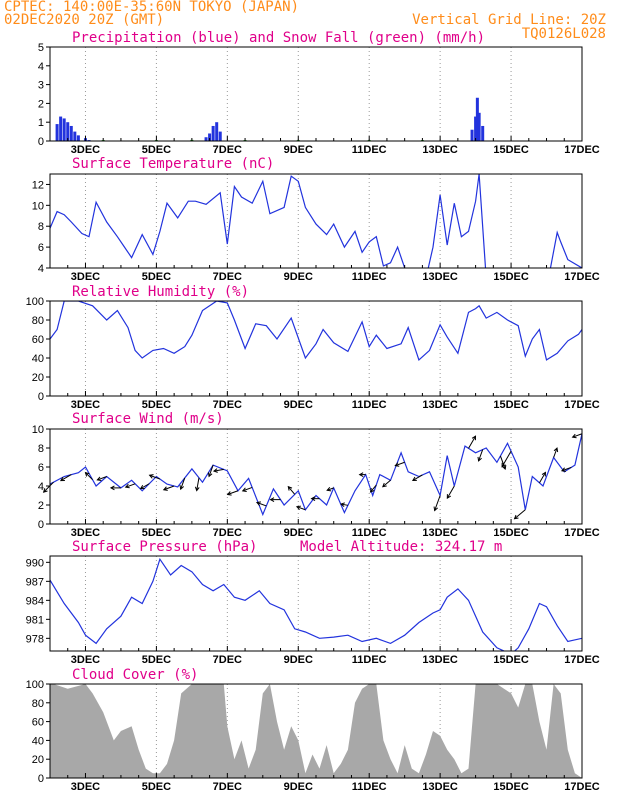  I want to click on pressure-ytick-label: 984, so click(35, 601).